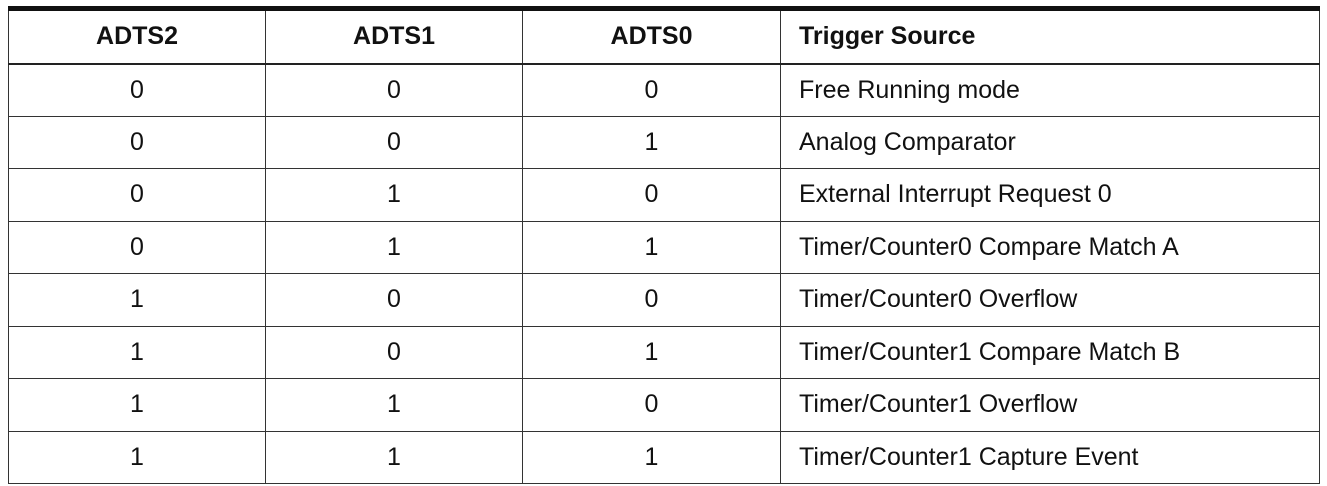  I want to click on cell-trigger-source: Timer/Counter0 Compare Match A, so click(1050, 247).